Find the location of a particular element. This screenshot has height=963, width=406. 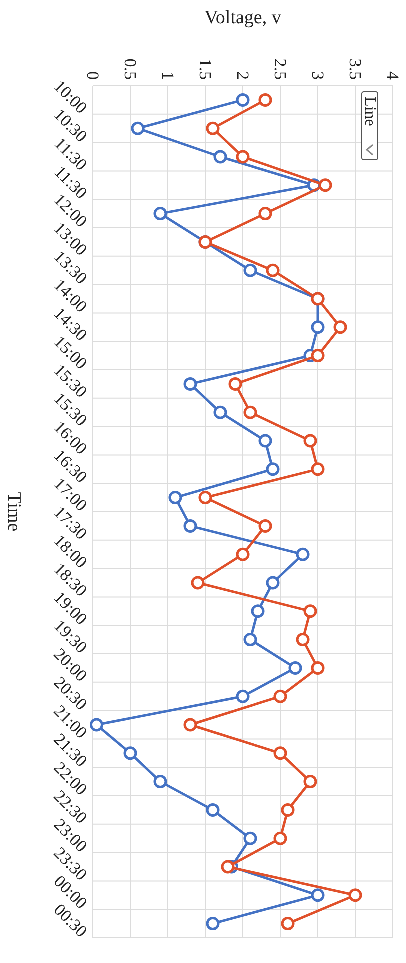

x-tick-label: 3 is located at coordinates (318, 76).